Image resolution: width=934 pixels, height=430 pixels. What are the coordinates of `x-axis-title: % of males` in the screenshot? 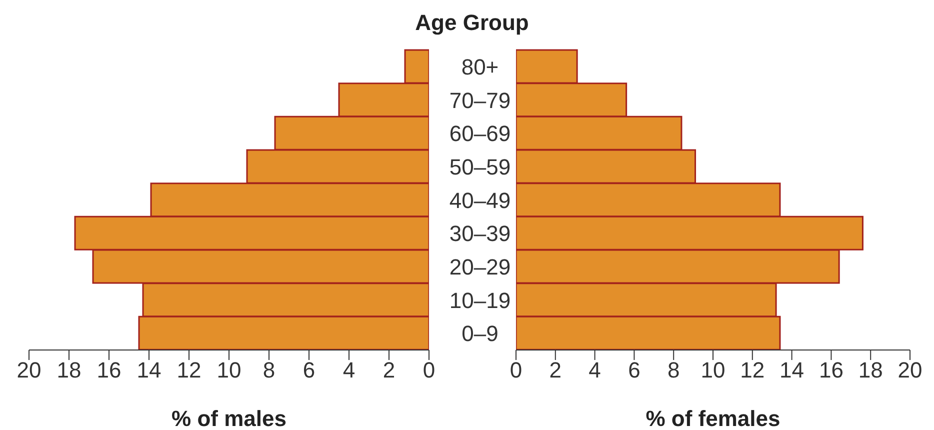 It's located at (229, 418).